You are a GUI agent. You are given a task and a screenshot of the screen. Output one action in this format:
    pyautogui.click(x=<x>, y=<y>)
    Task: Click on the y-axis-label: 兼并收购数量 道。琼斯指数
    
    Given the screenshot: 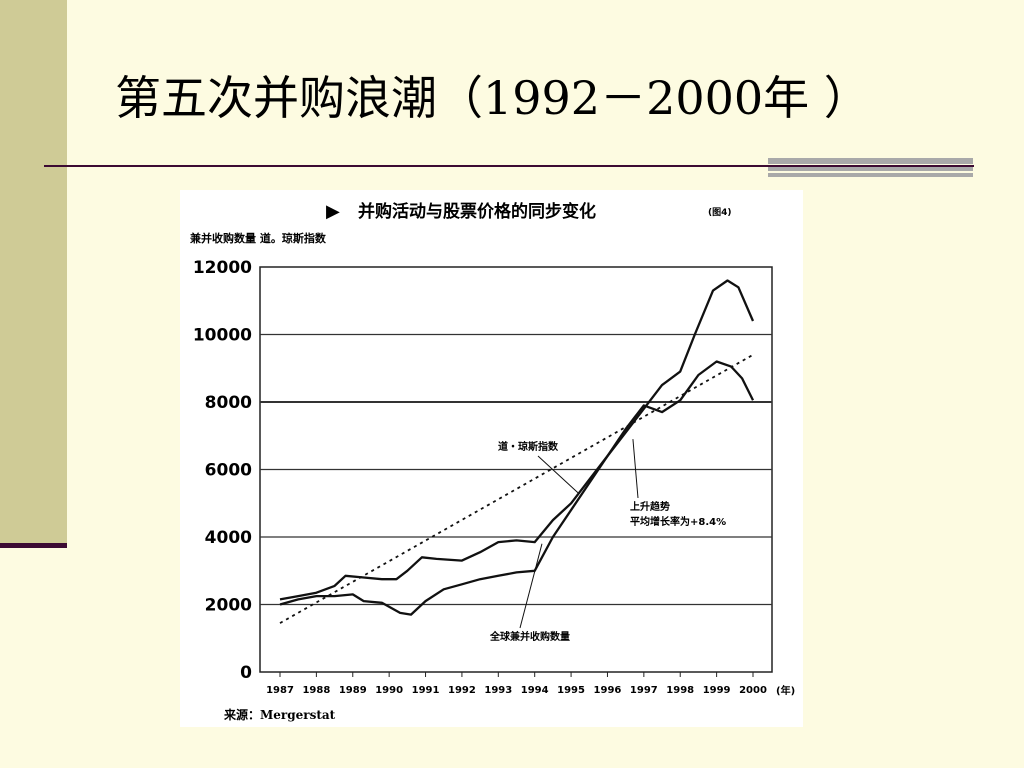 What is the action you would take?
    pyautogui.click(x=258, y=238)
    